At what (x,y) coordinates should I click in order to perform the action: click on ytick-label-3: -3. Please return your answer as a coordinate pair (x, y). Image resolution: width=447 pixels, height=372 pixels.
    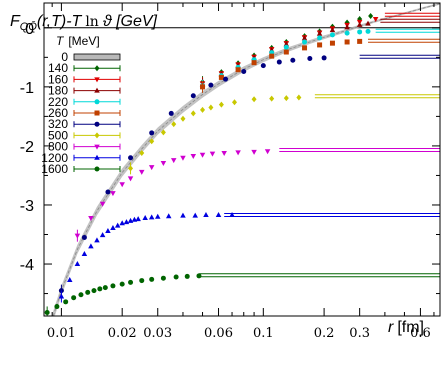
    Looking at the image, I should click on (27, 206).